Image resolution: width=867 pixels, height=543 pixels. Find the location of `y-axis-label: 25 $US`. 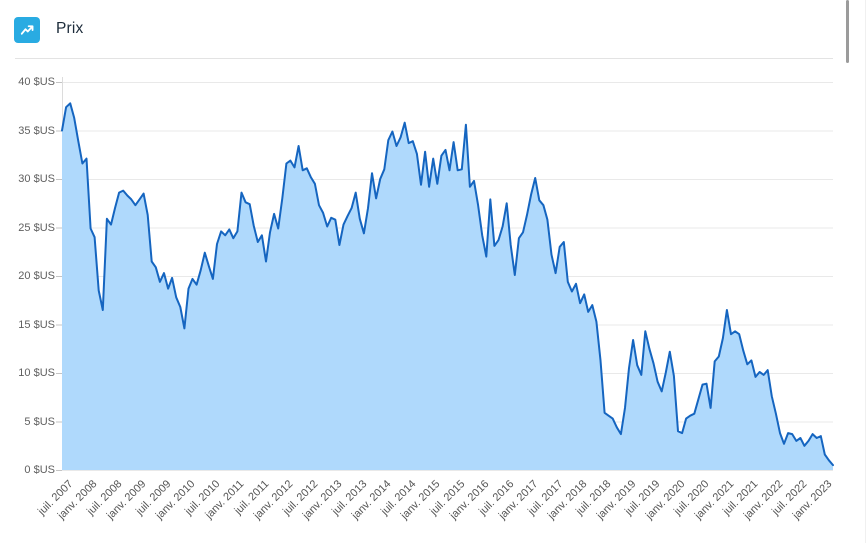

y-axis-label: 25 $US is located at coordinates (36, 227).